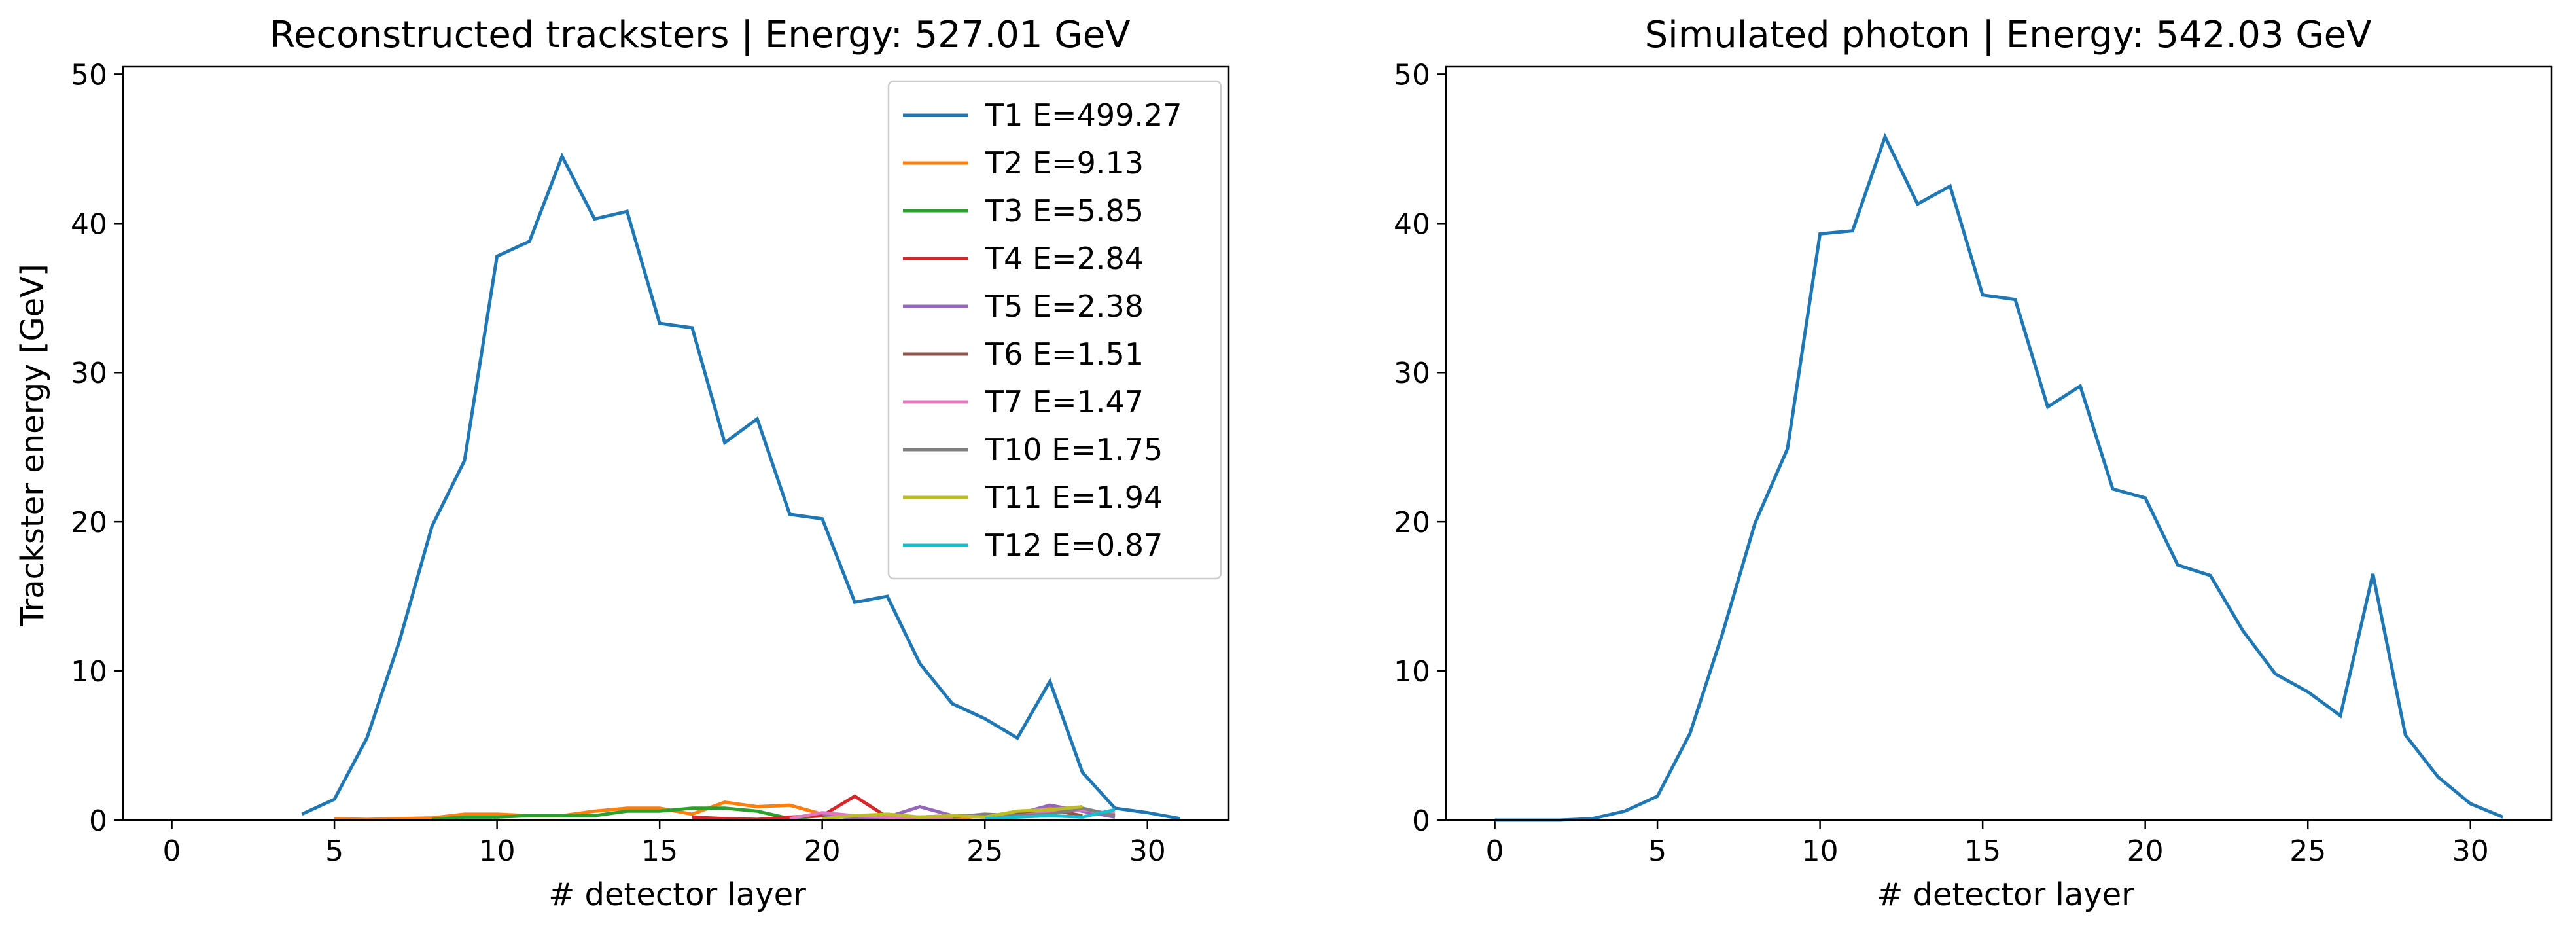 Image resolution: width=2576 pixels, height=934 pixels. What do you see at coordinates (1083, 115) in the screenshot?
I see `legend-label: T1 E=499.27` at bounding box center [1083, 115].